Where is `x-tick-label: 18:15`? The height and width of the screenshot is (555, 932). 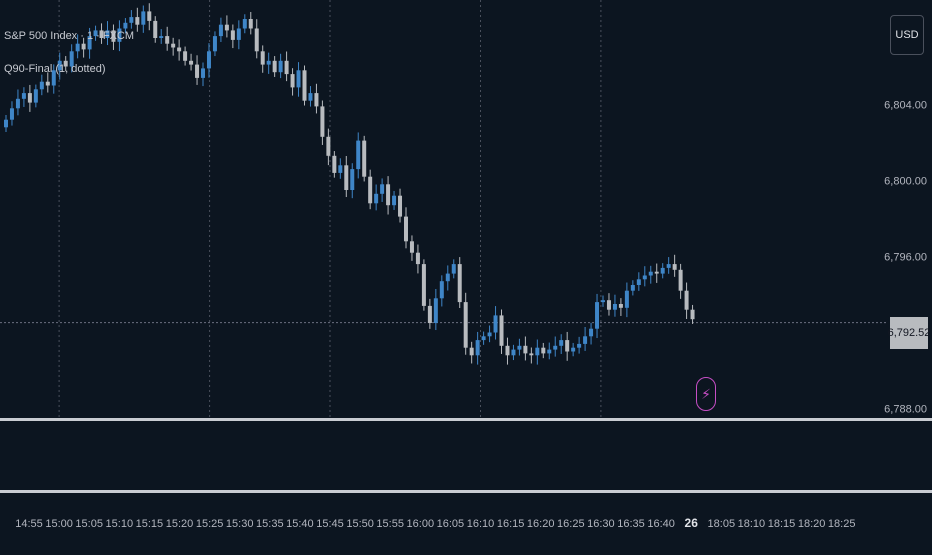
x-tick-label: 18:15 is located at coordinates (782, 524).